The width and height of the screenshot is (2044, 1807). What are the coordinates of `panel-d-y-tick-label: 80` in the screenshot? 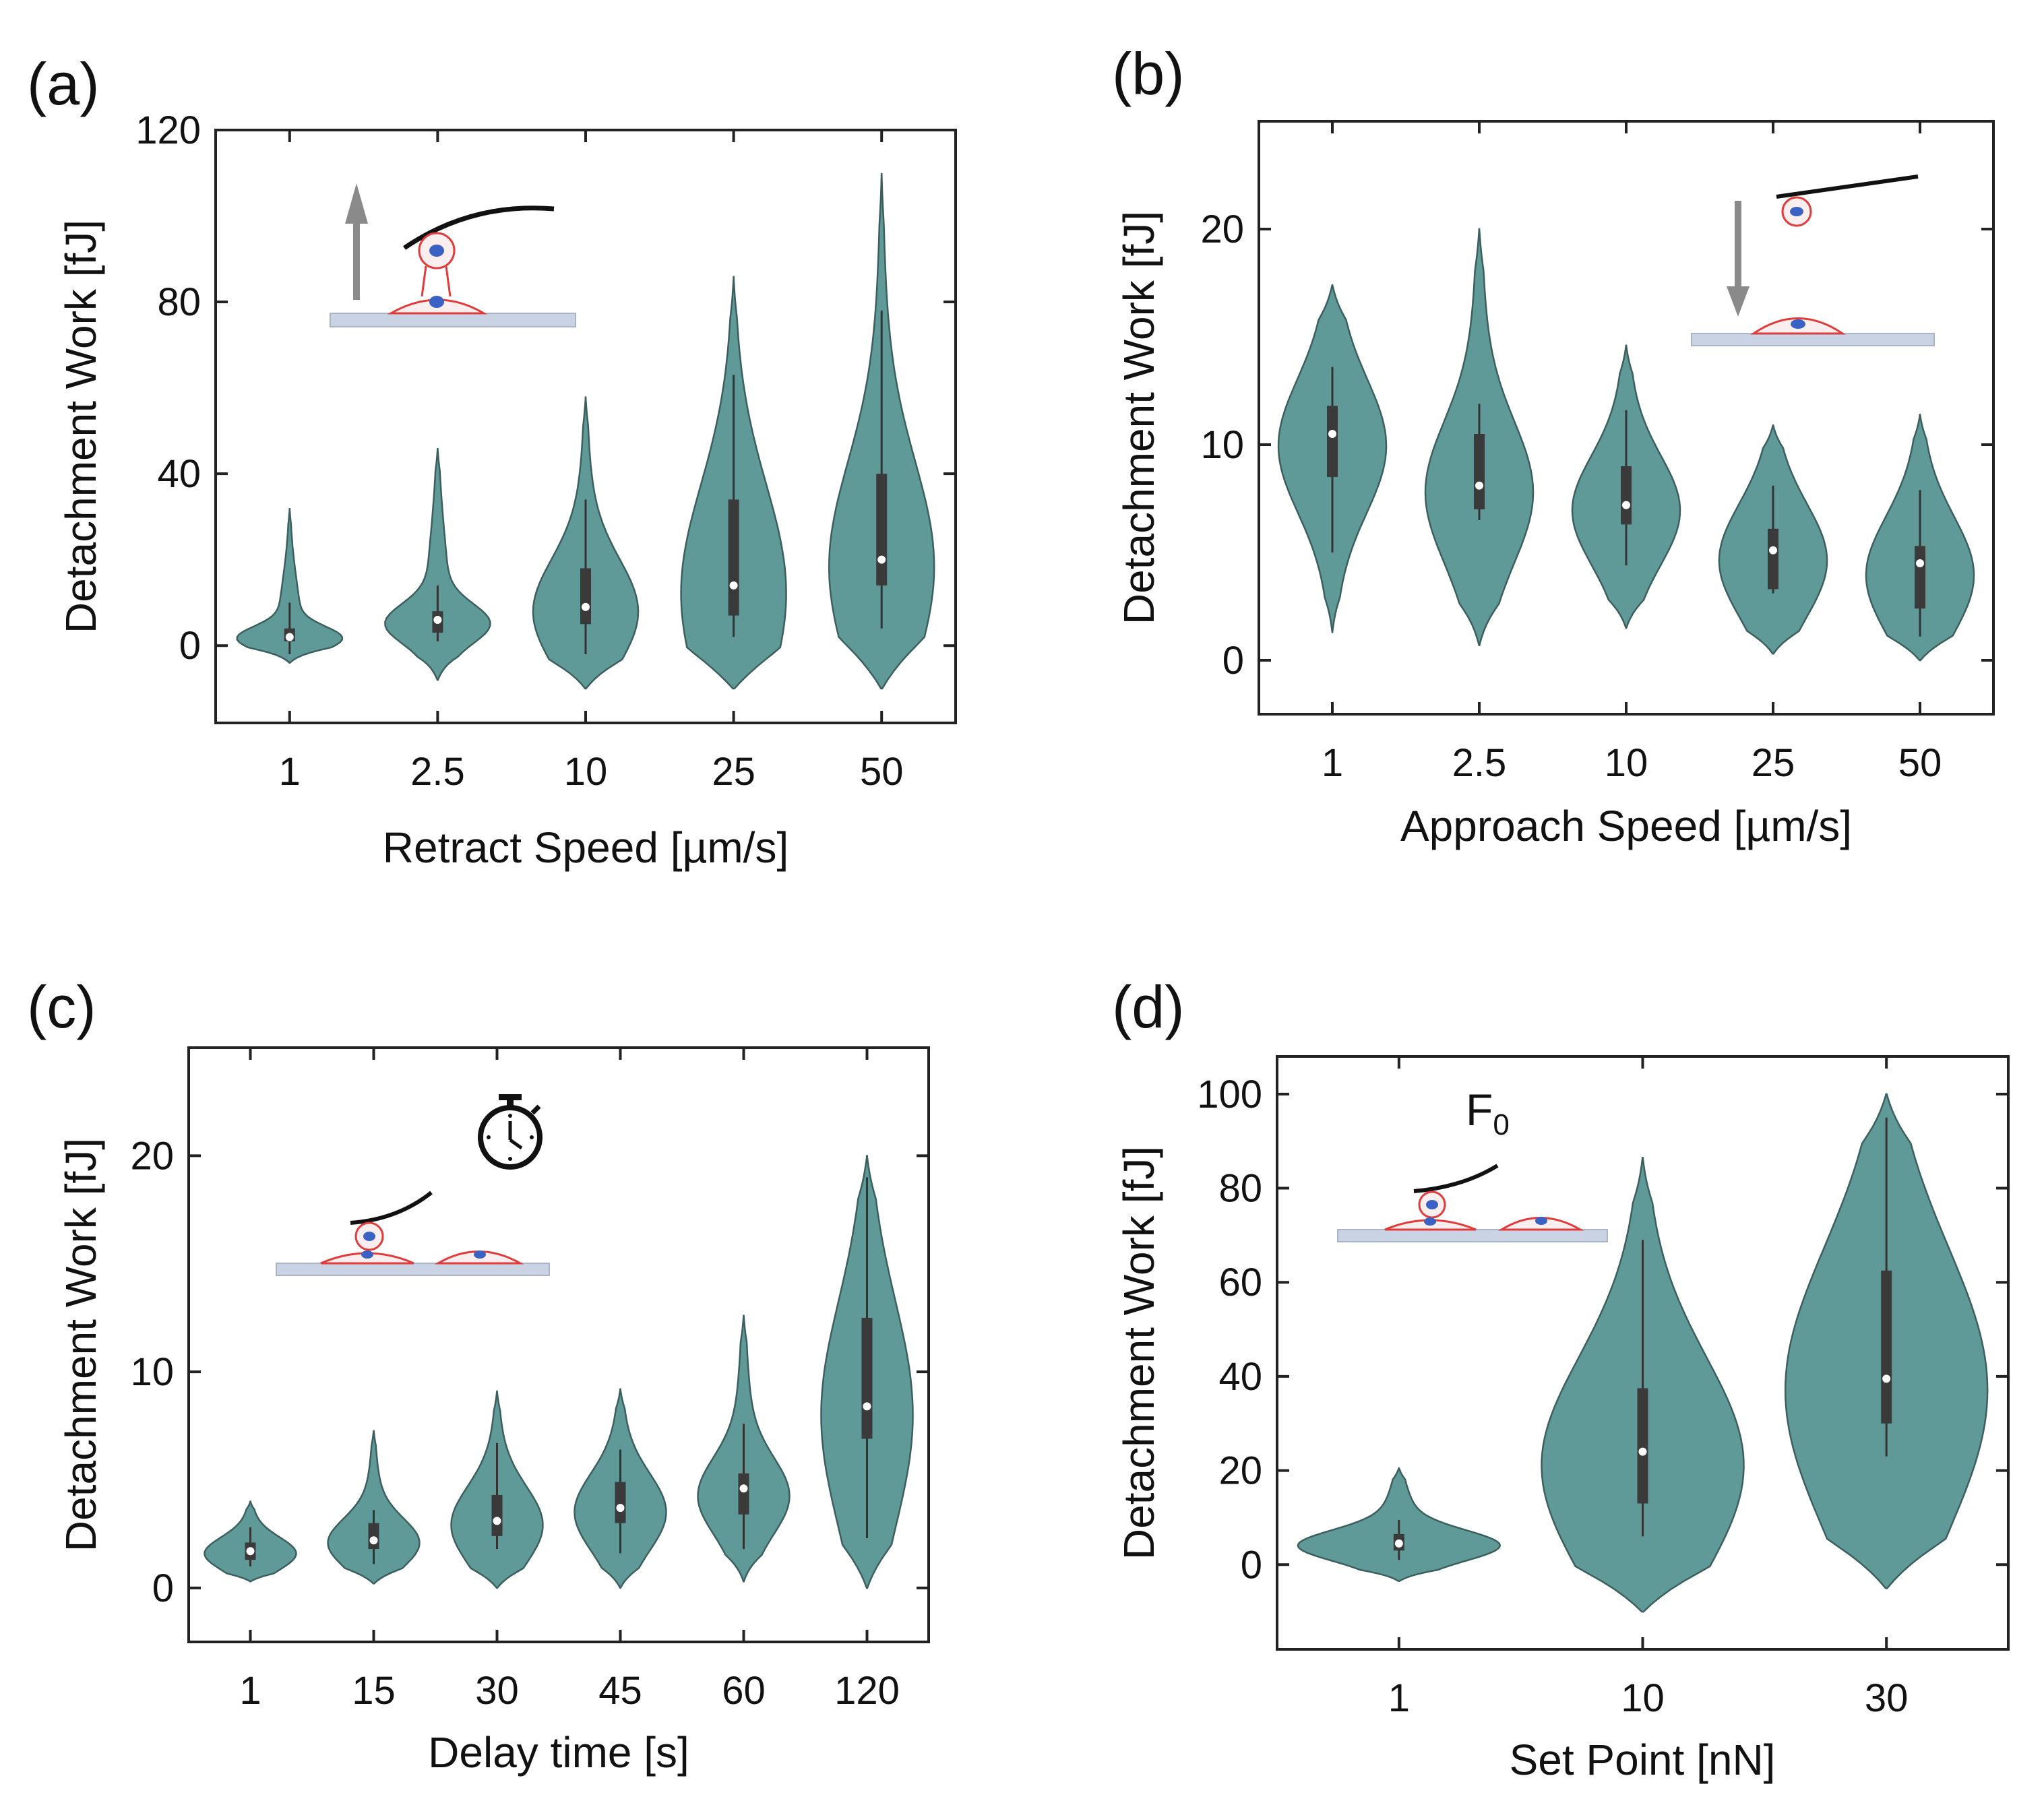 It's located at (1240, 1189).